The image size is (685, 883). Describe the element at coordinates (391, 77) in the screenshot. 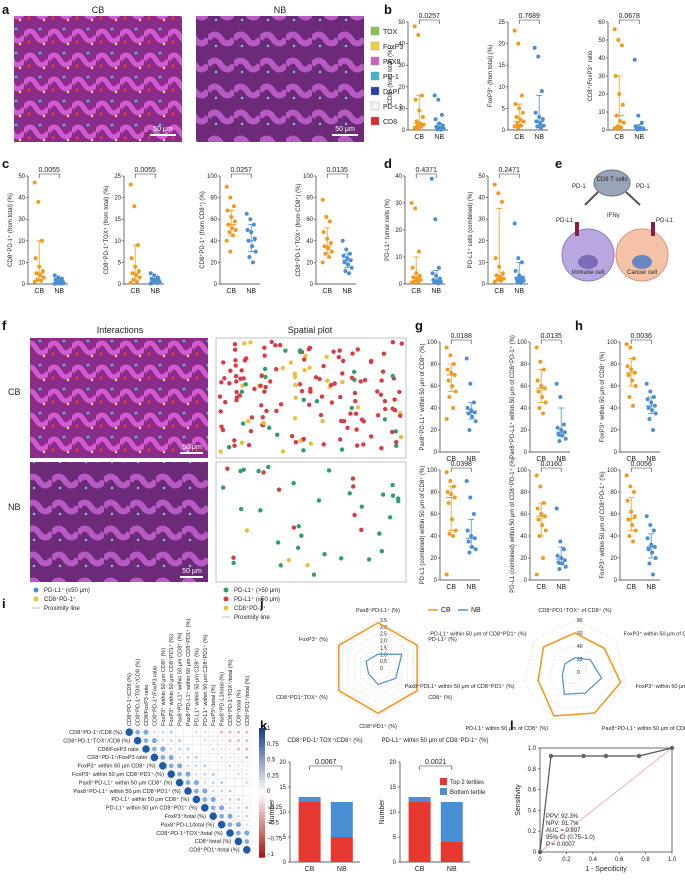

I see `legend-label: PD-1` at that location.